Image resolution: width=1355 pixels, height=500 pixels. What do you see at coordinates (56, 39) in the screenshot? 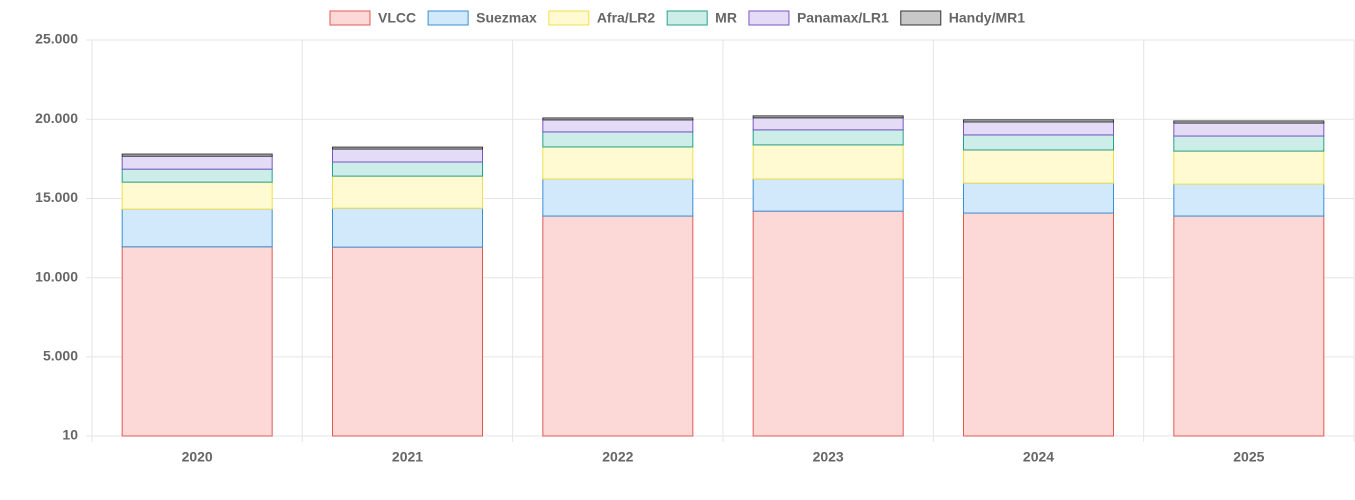
I see `y-tick-label: 25.000` at bounding box center [56, 39].